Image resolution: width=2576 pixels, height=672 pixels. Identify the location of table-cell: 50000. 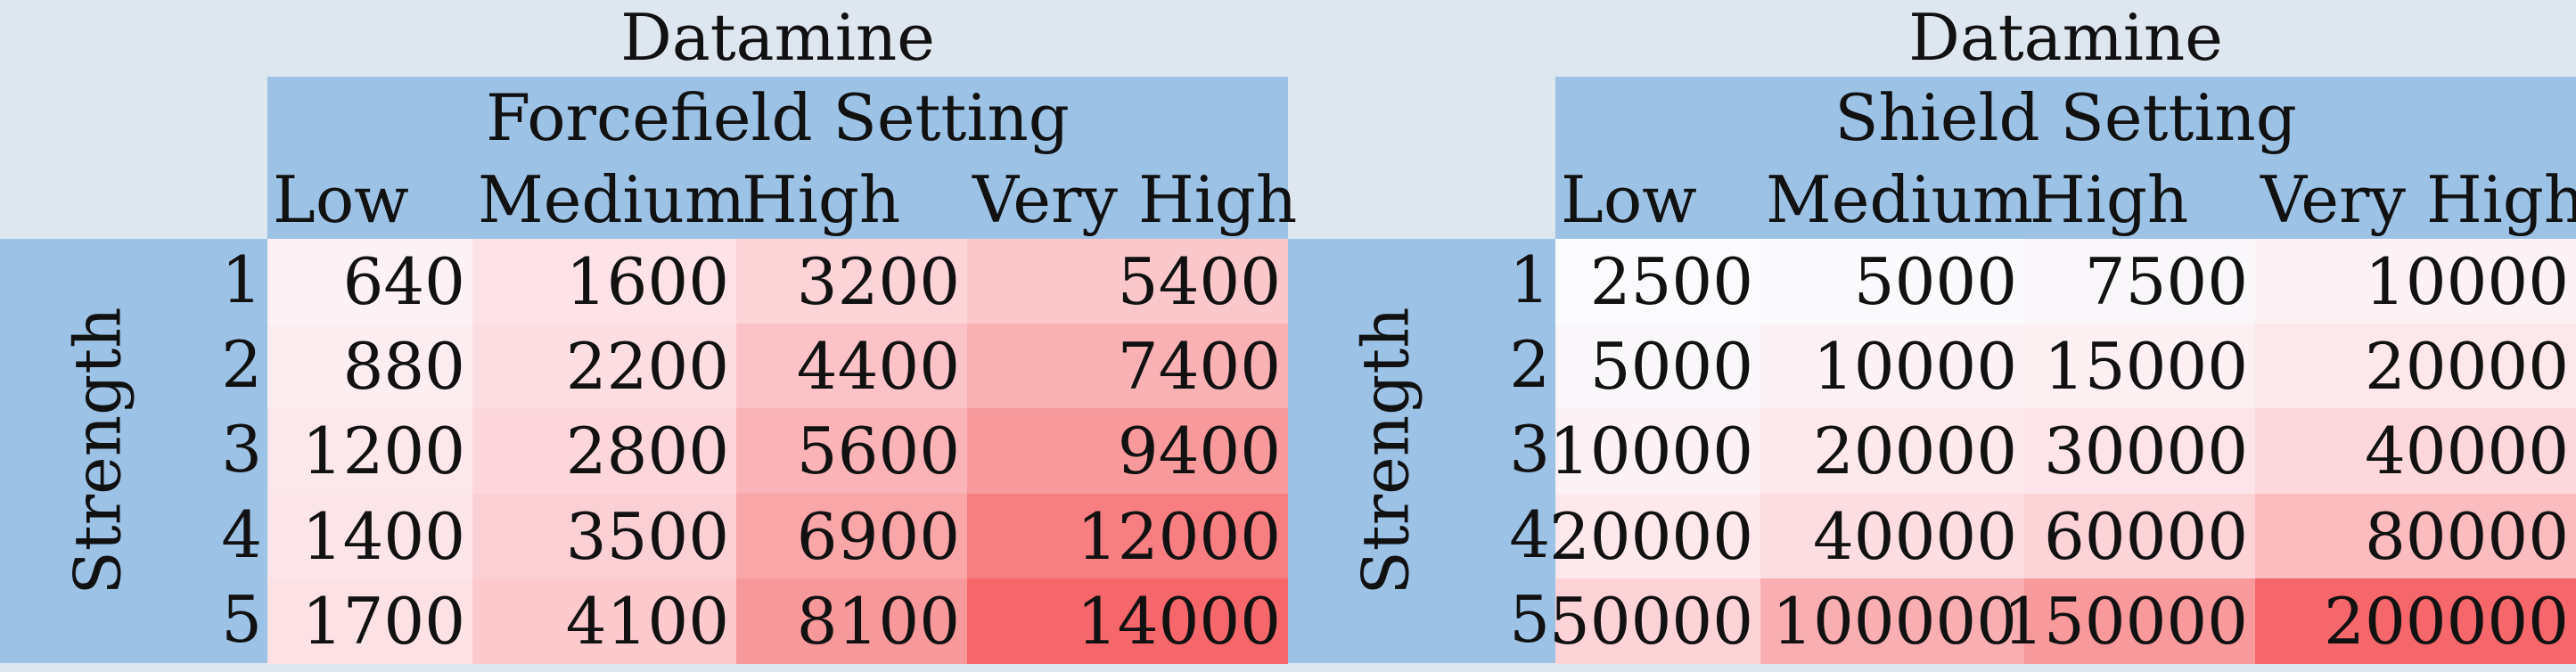
(1655, 621).